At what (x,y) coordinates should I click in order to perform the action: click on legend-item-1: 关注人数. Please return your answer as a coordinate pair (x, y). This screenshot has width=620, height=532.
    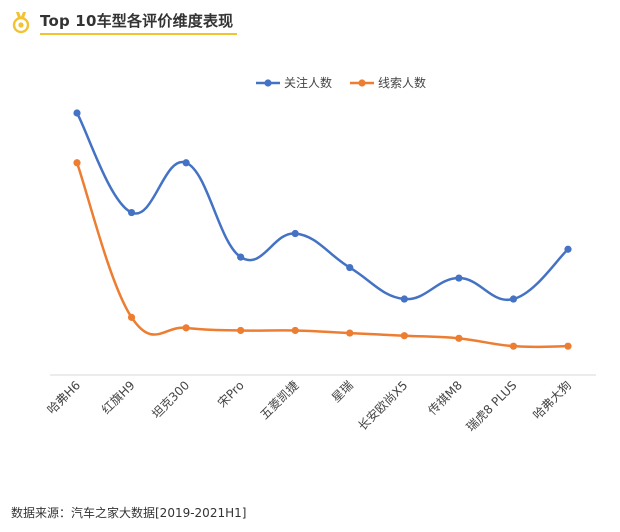
    Looking at the image, I should click on (294, 82).